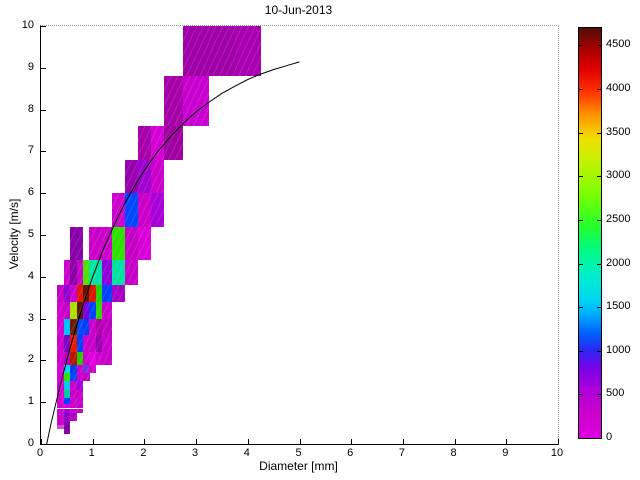  I want to click on y-tick-label: 4, so click(30, 275).